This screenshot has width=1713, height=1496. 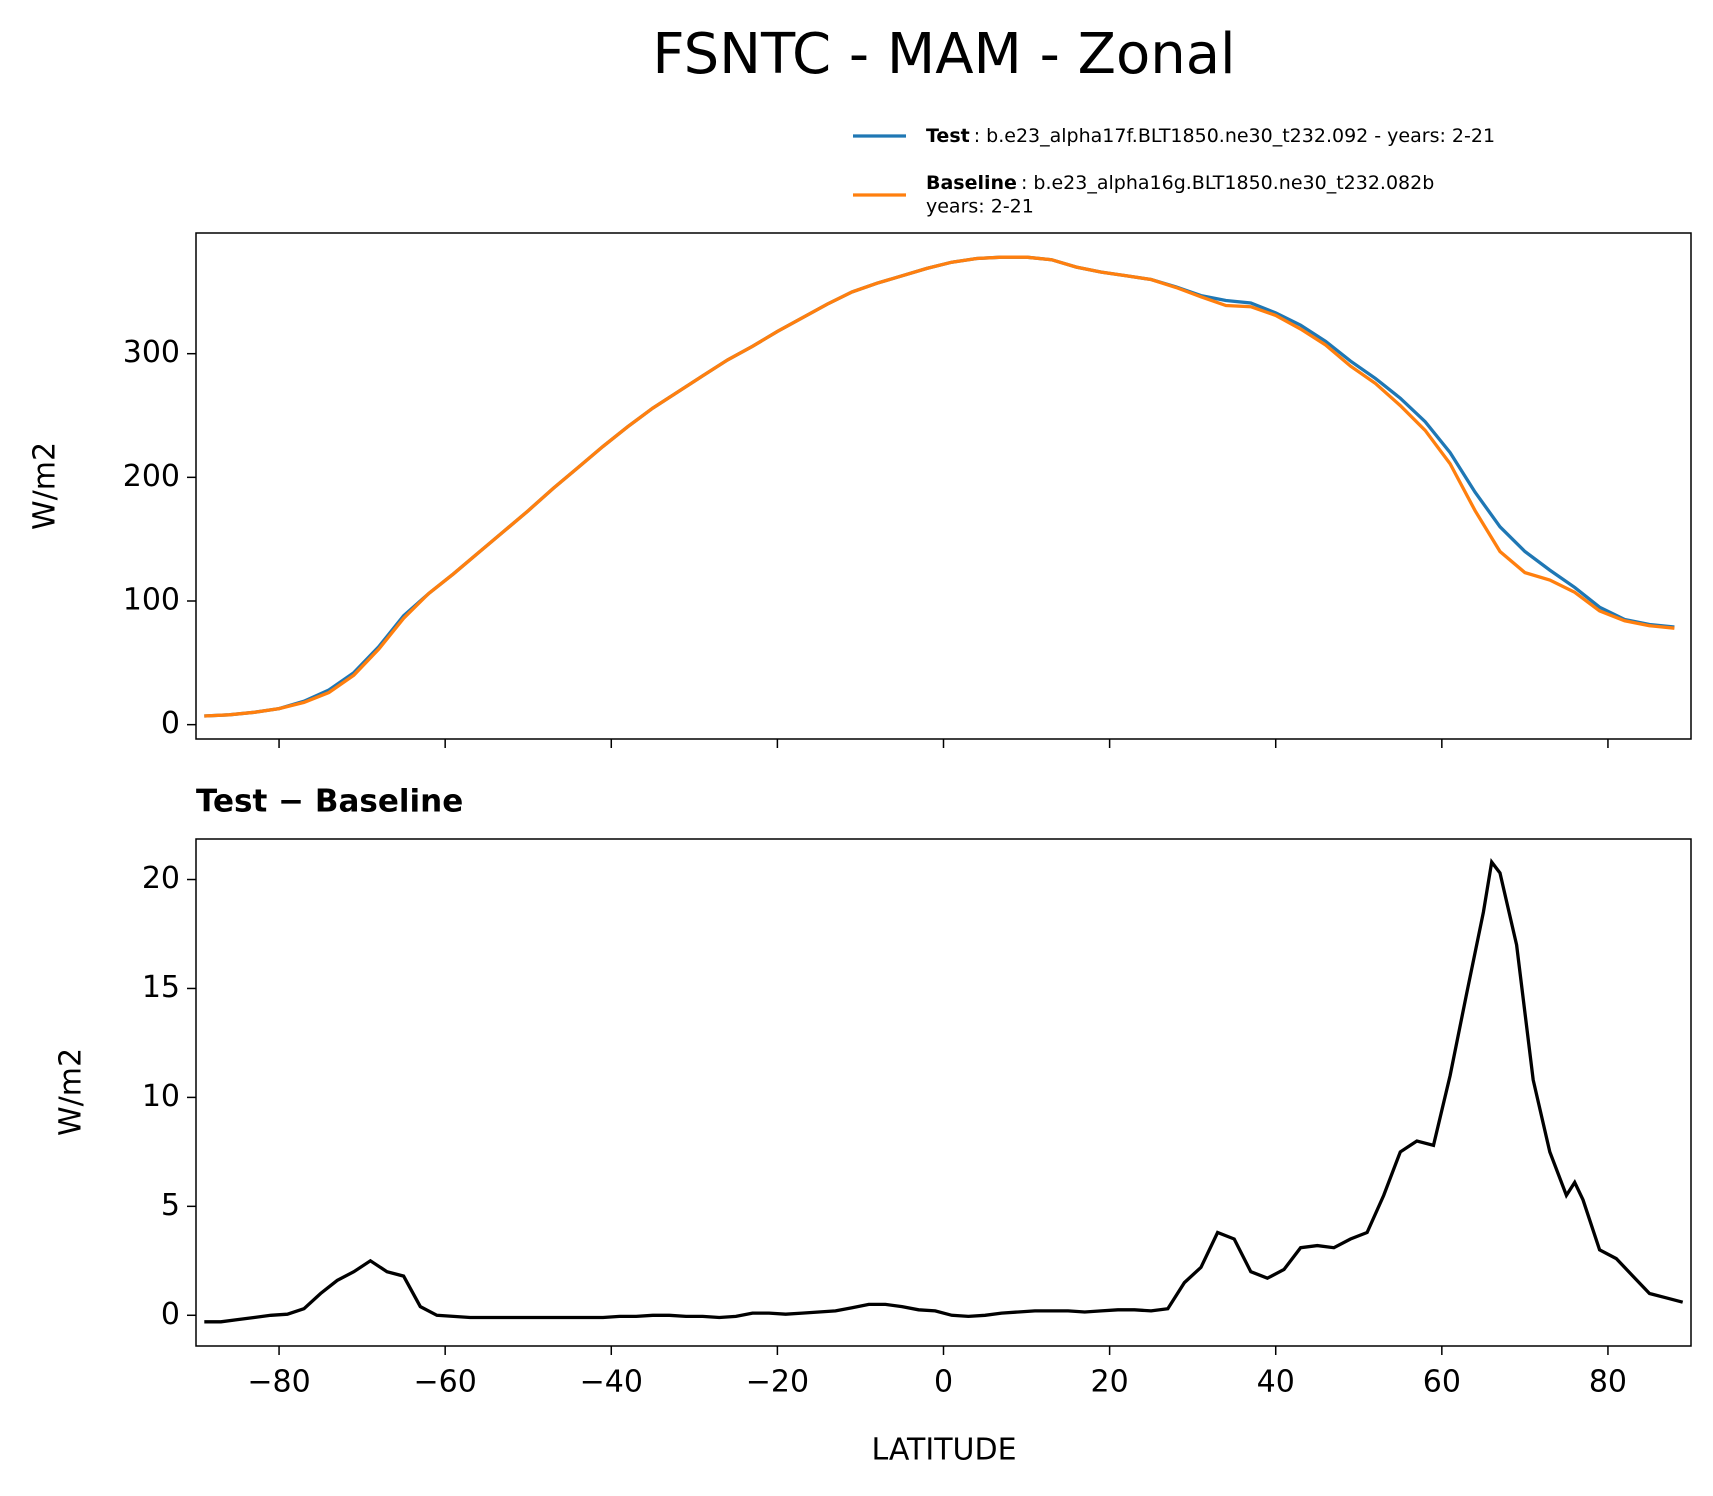 What do you see at coordinates (971, 183) in the screenshot?
I see `legend-name: Baseline` at bounding box center [971, 183].